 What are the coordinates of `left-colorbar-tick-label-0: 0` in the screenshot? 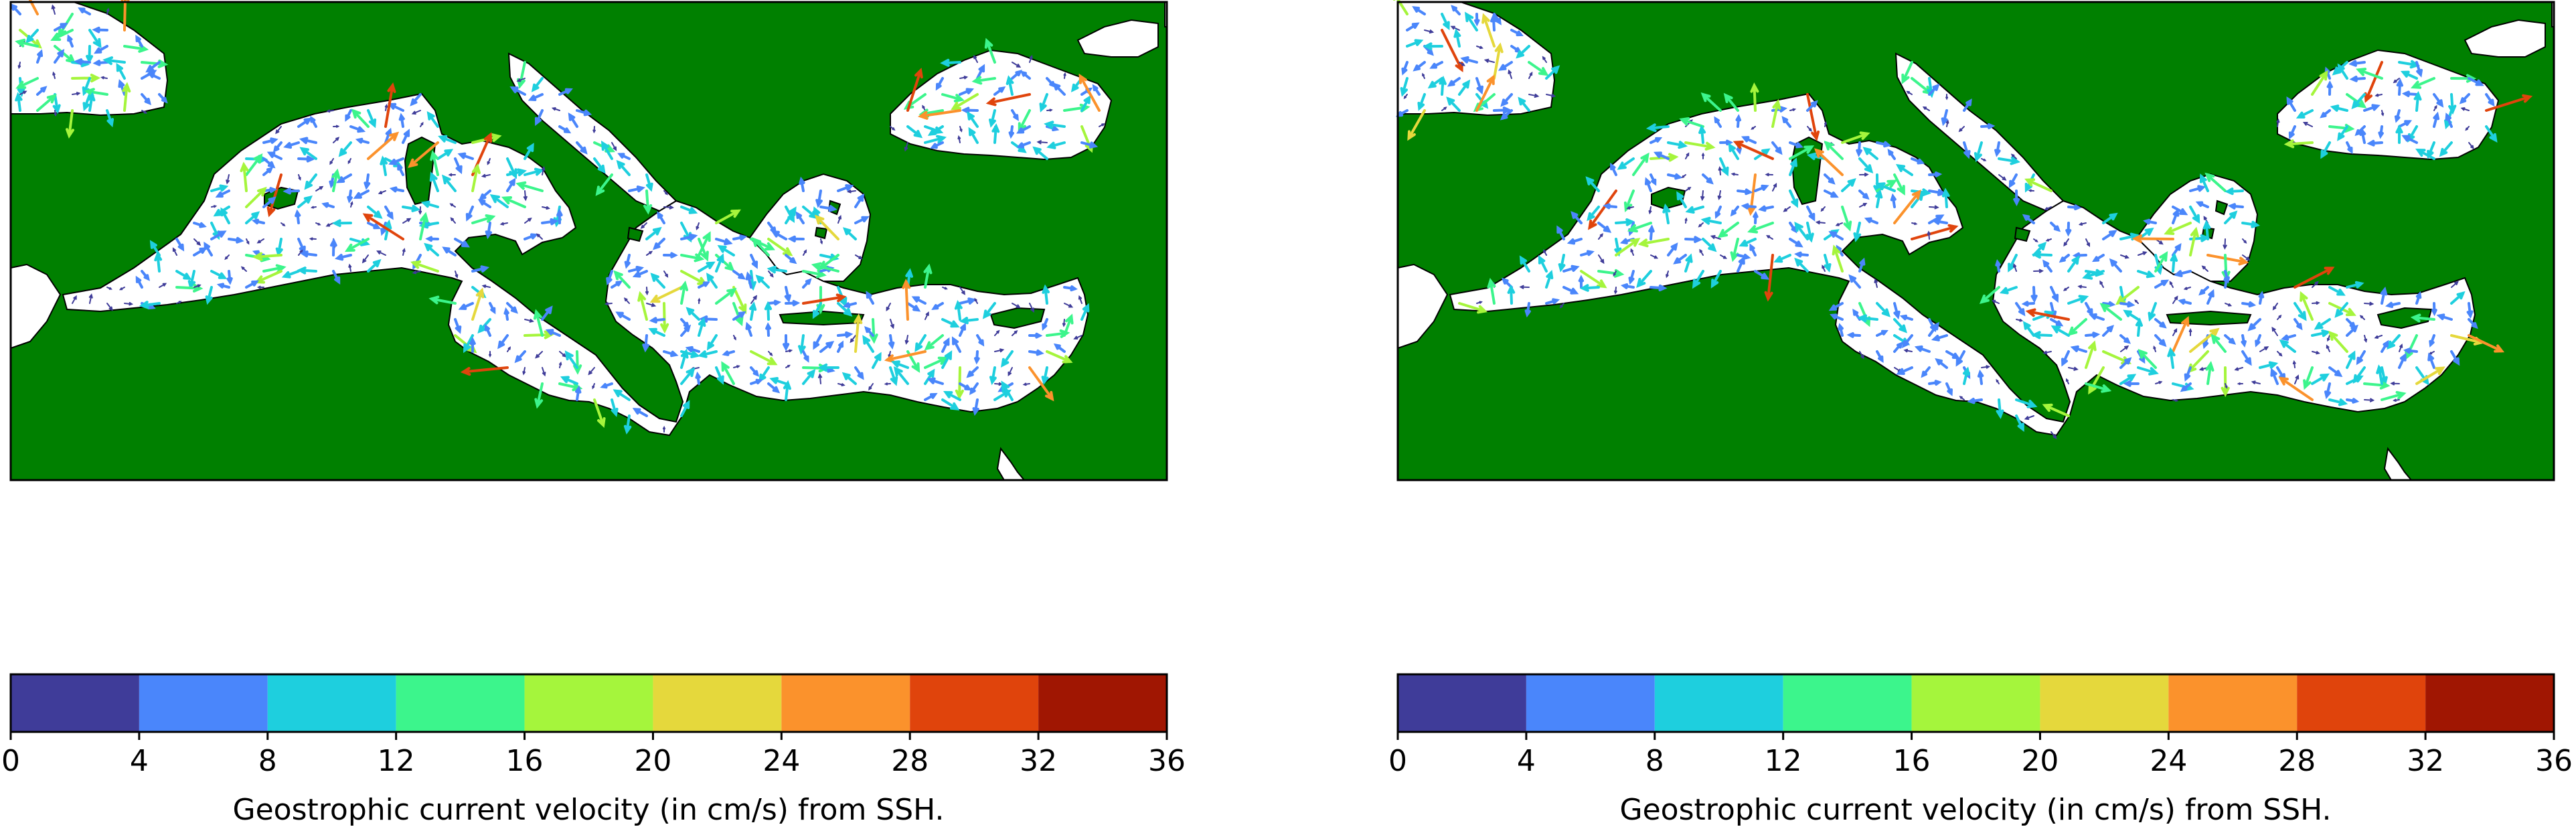 It's located at (10, 761).